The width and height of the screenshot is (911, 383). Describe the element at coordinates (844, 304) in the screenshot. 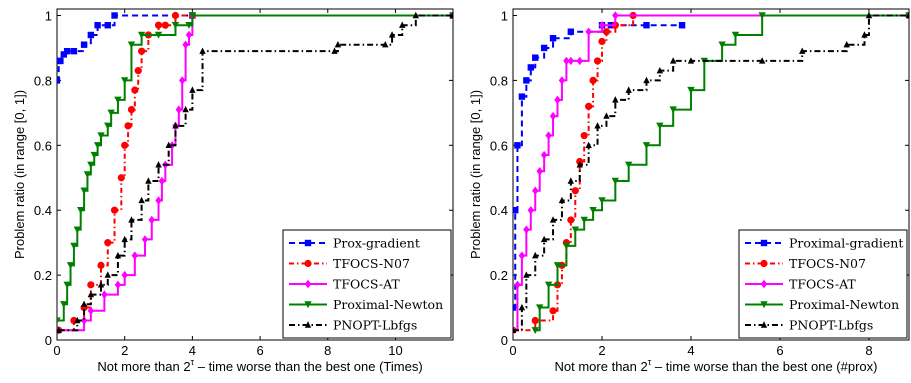

I see `chart1-legend-label-newton: Proximal-Newton` at that location.